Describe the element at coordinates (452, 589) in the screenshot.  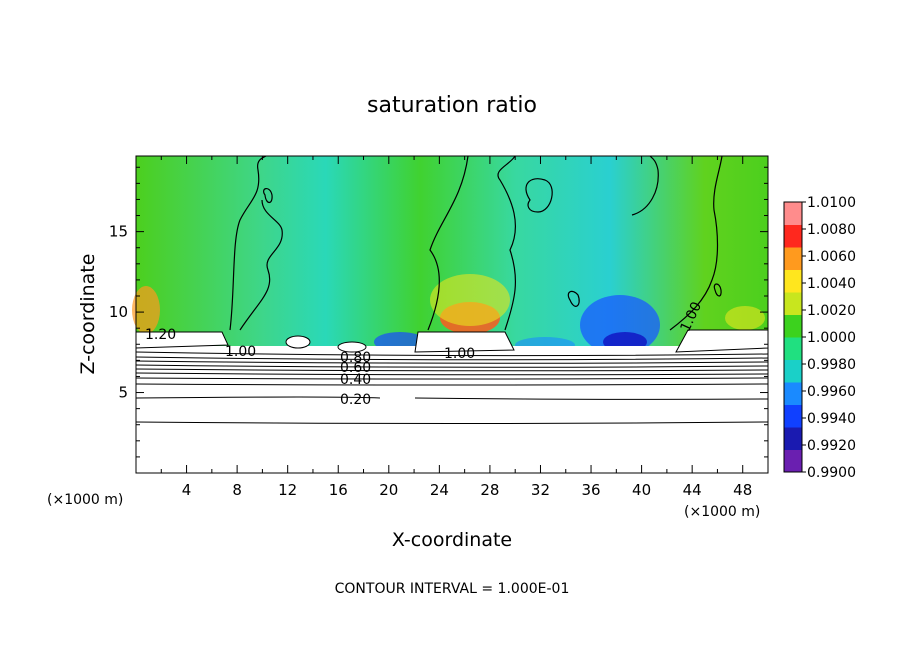
I see `contour-interval-note: CONTOUR INTERVAL = 1.000E-01` at that location.